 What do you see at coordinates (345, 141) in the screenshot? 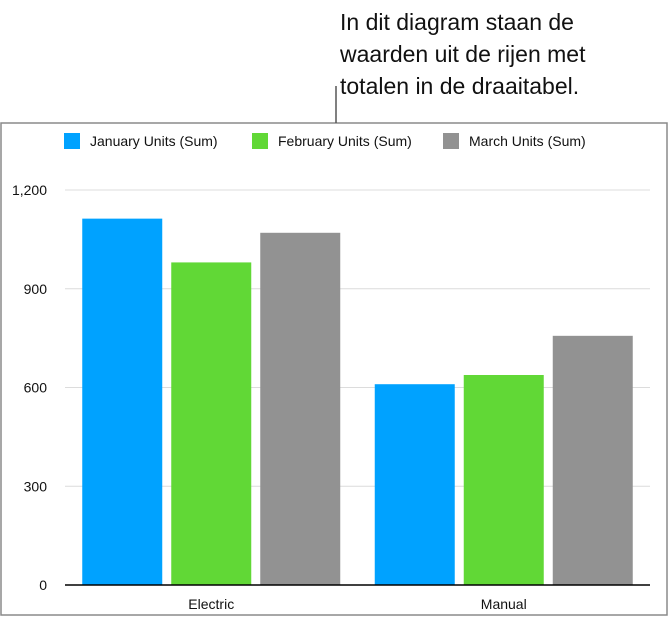
I see `legend-label: February Units (Sum)` at bounding box center [345, 141].